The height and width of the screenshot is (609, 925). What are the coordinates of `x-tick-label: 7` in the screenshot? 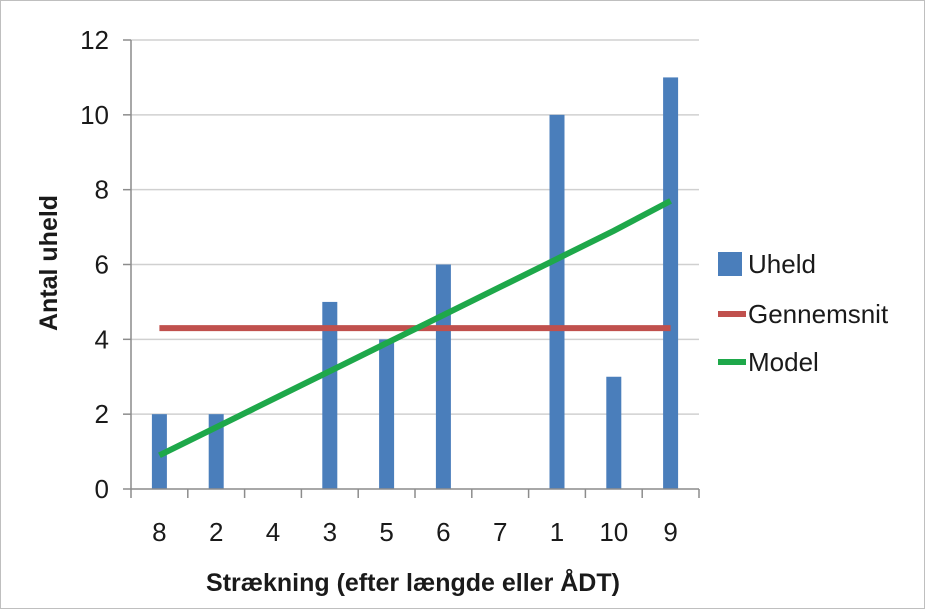 It's located at (500, 532).